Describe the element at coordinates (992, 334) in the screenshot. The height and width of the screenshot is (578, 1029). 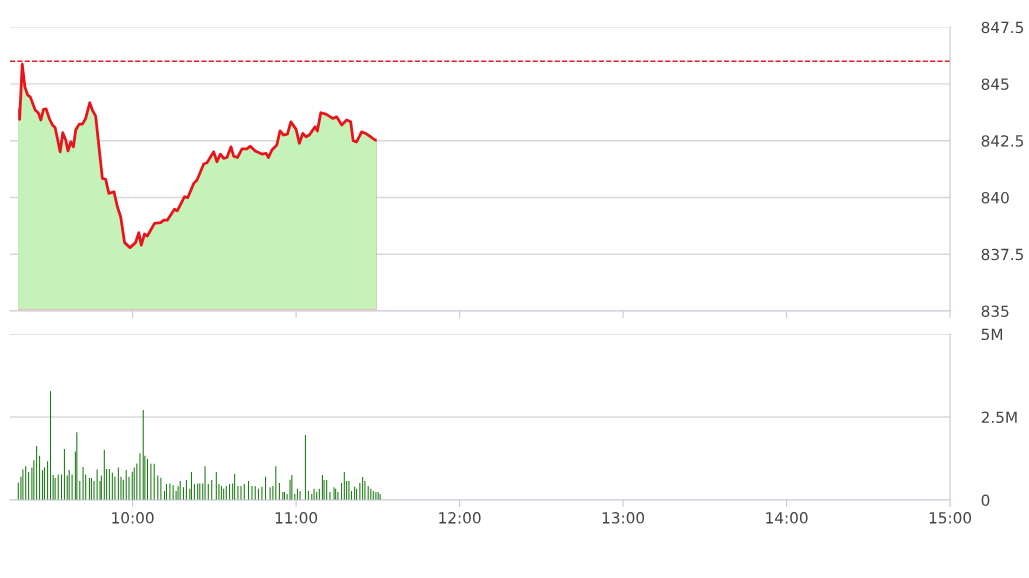
I see `y-tick-label: 5M` at that location.